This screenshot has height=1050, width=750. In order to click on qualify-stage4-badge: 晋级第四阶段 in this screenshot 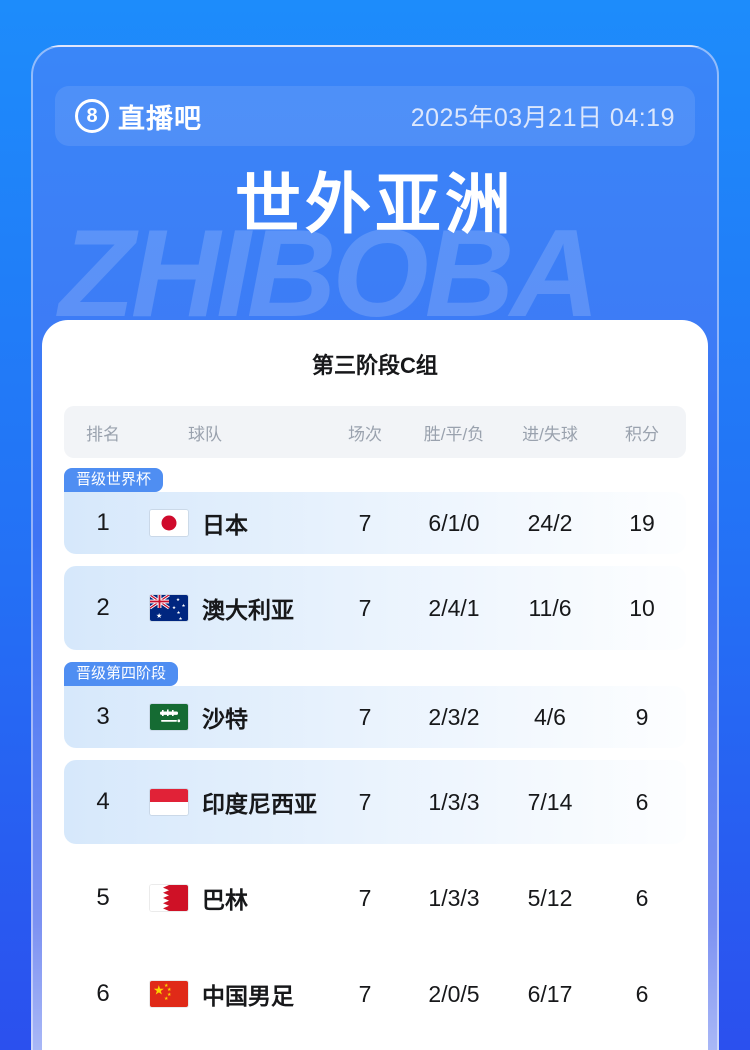, I will do `click(121, 674)`.